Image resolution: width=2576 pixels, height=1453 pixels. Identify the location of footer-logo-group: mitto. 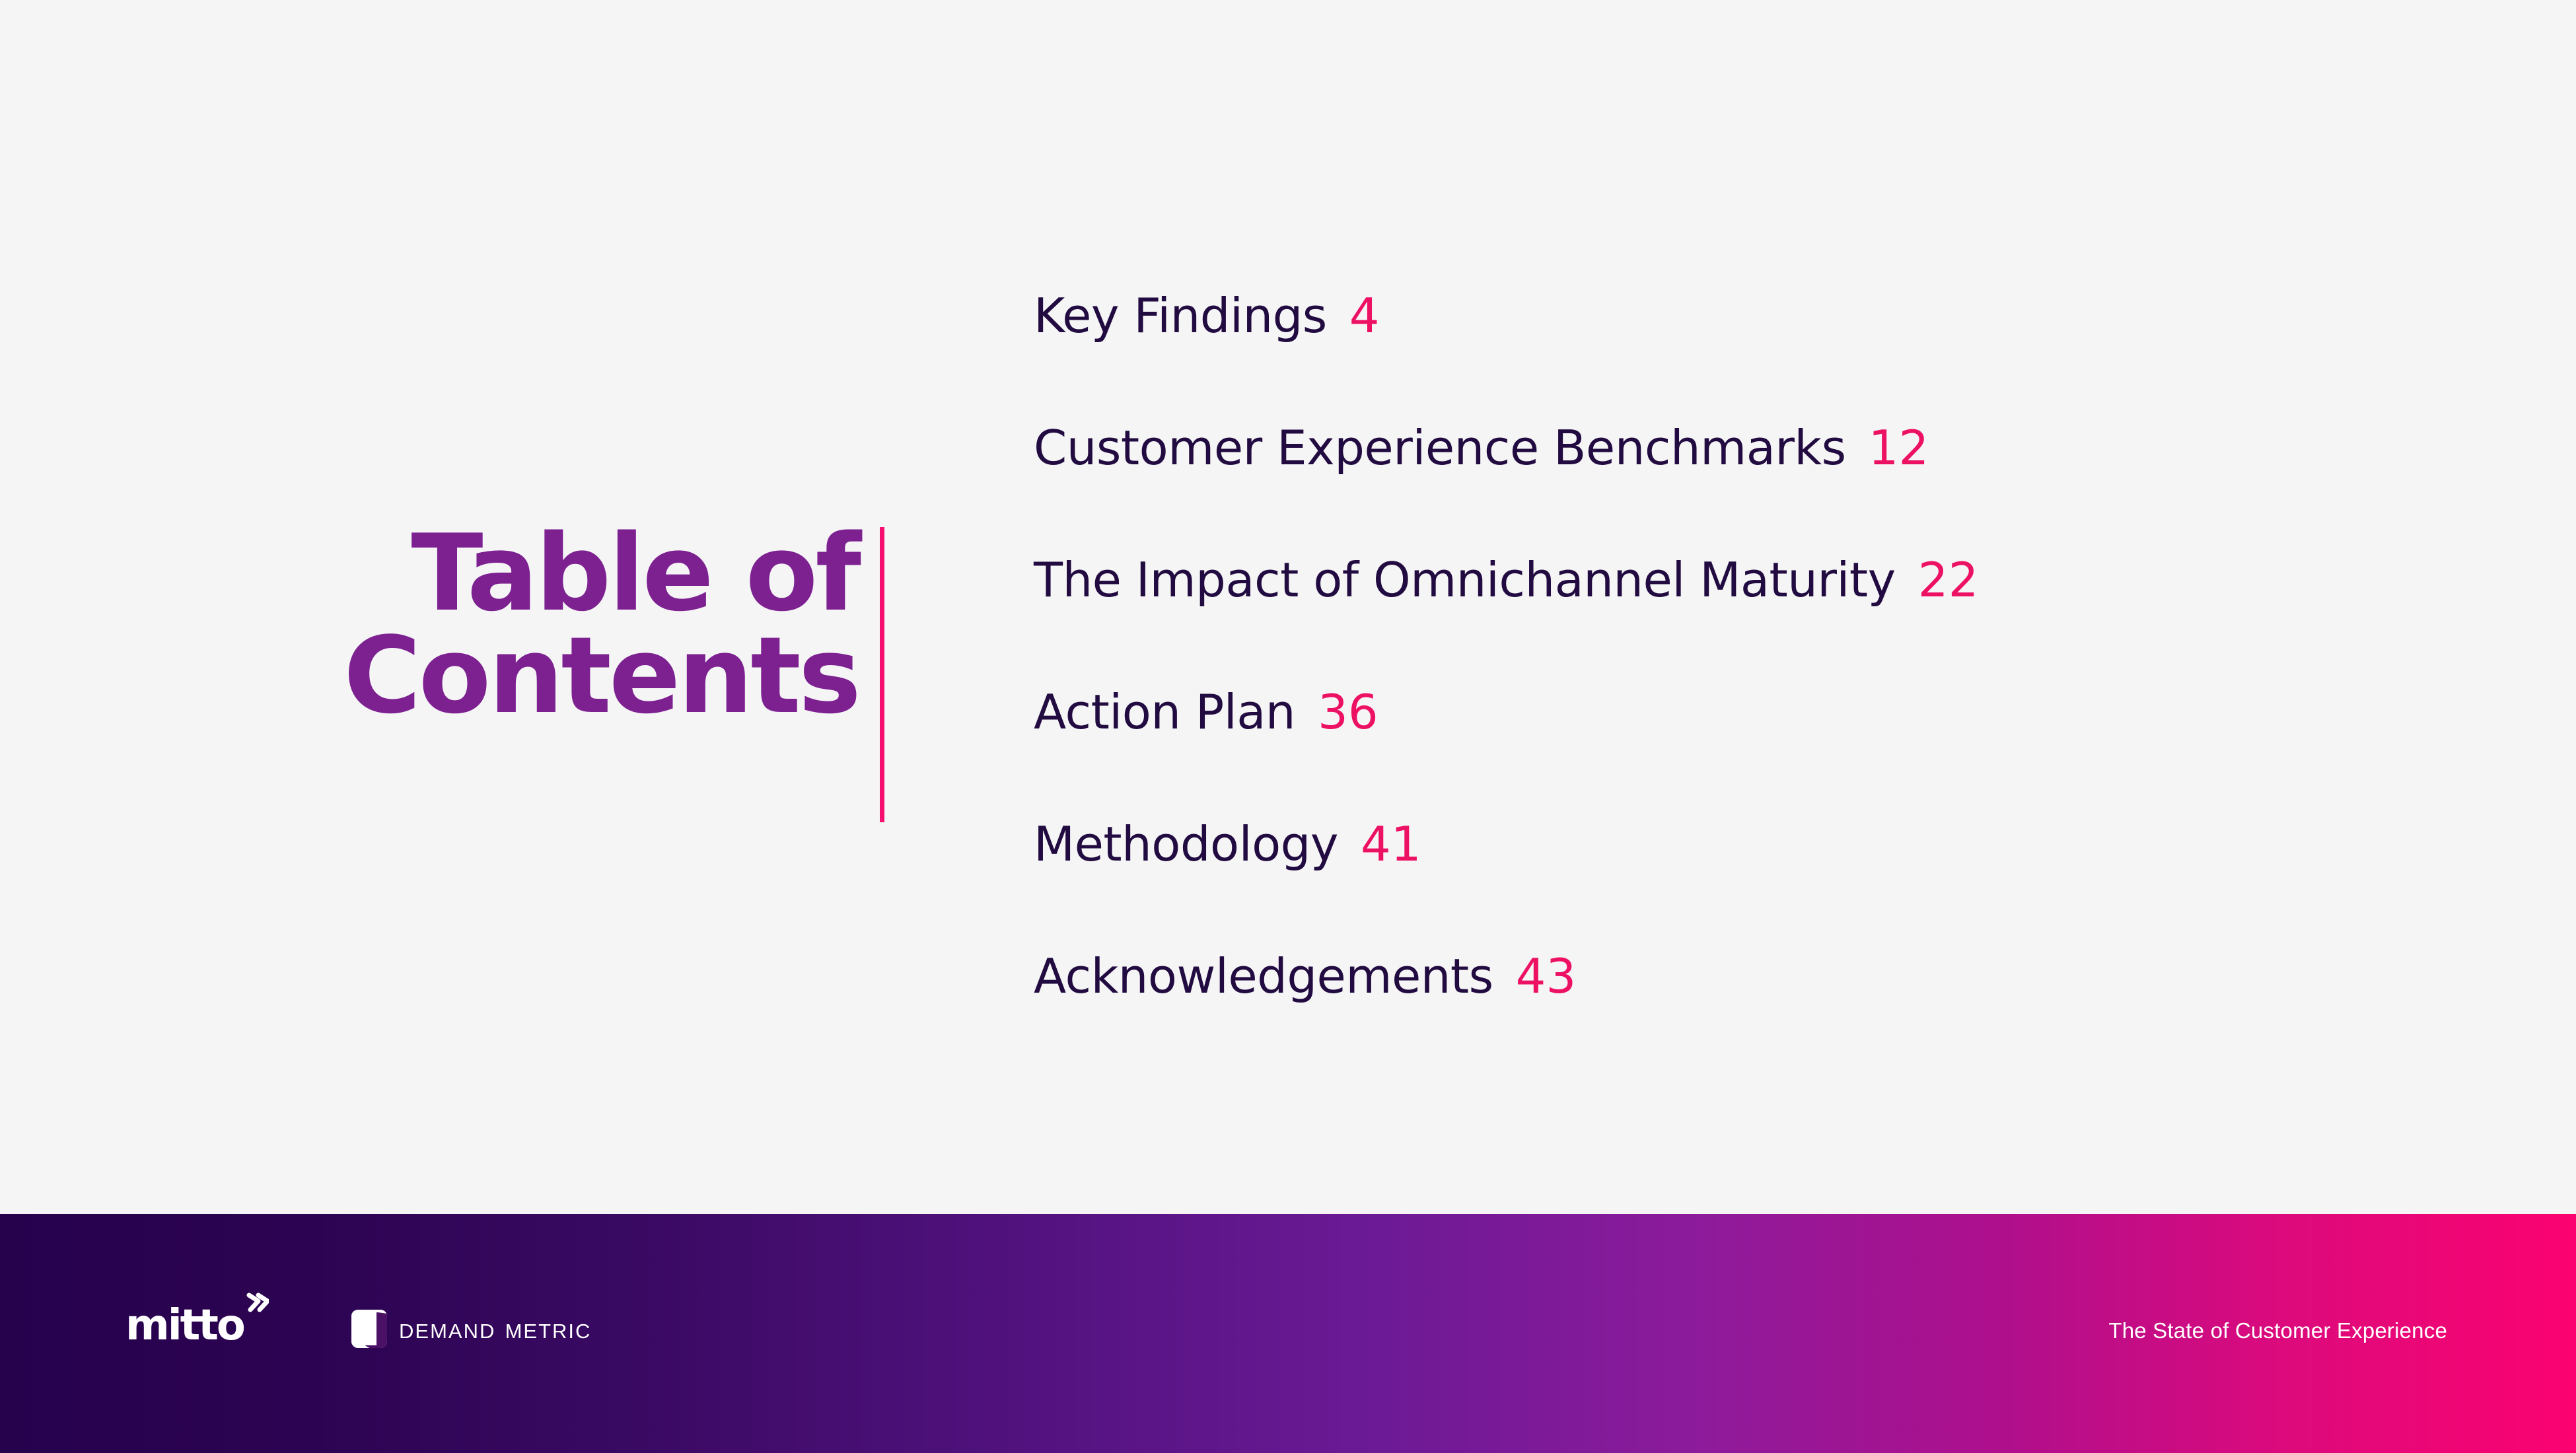
(198, 1321).